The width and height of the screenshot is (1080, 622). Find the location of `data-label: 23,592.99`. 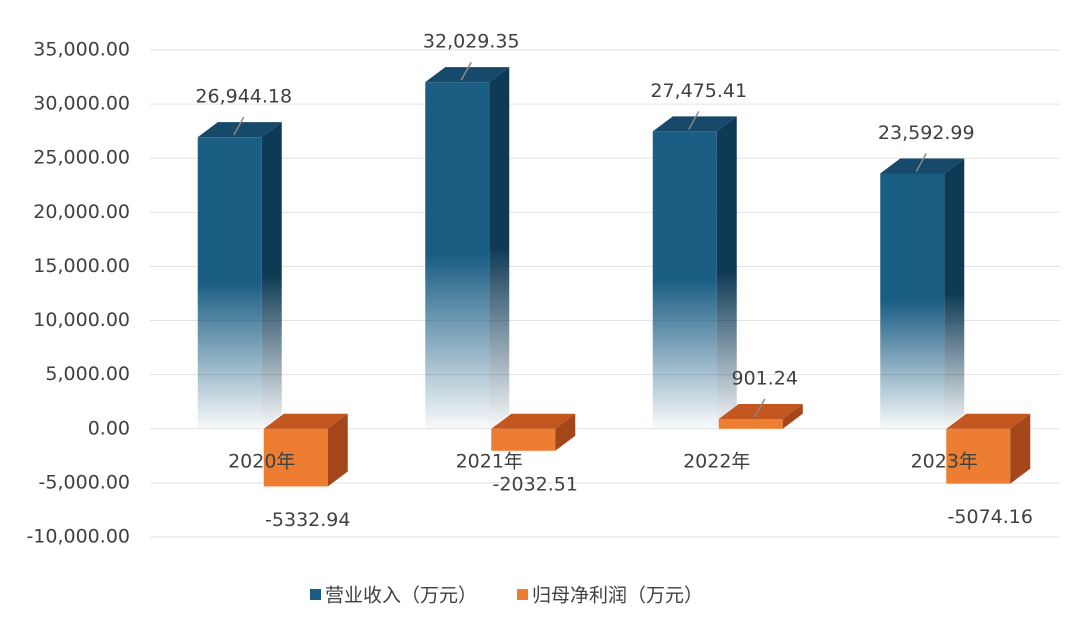

data-label: 23,592.99 is located at coordinates (926, 133).